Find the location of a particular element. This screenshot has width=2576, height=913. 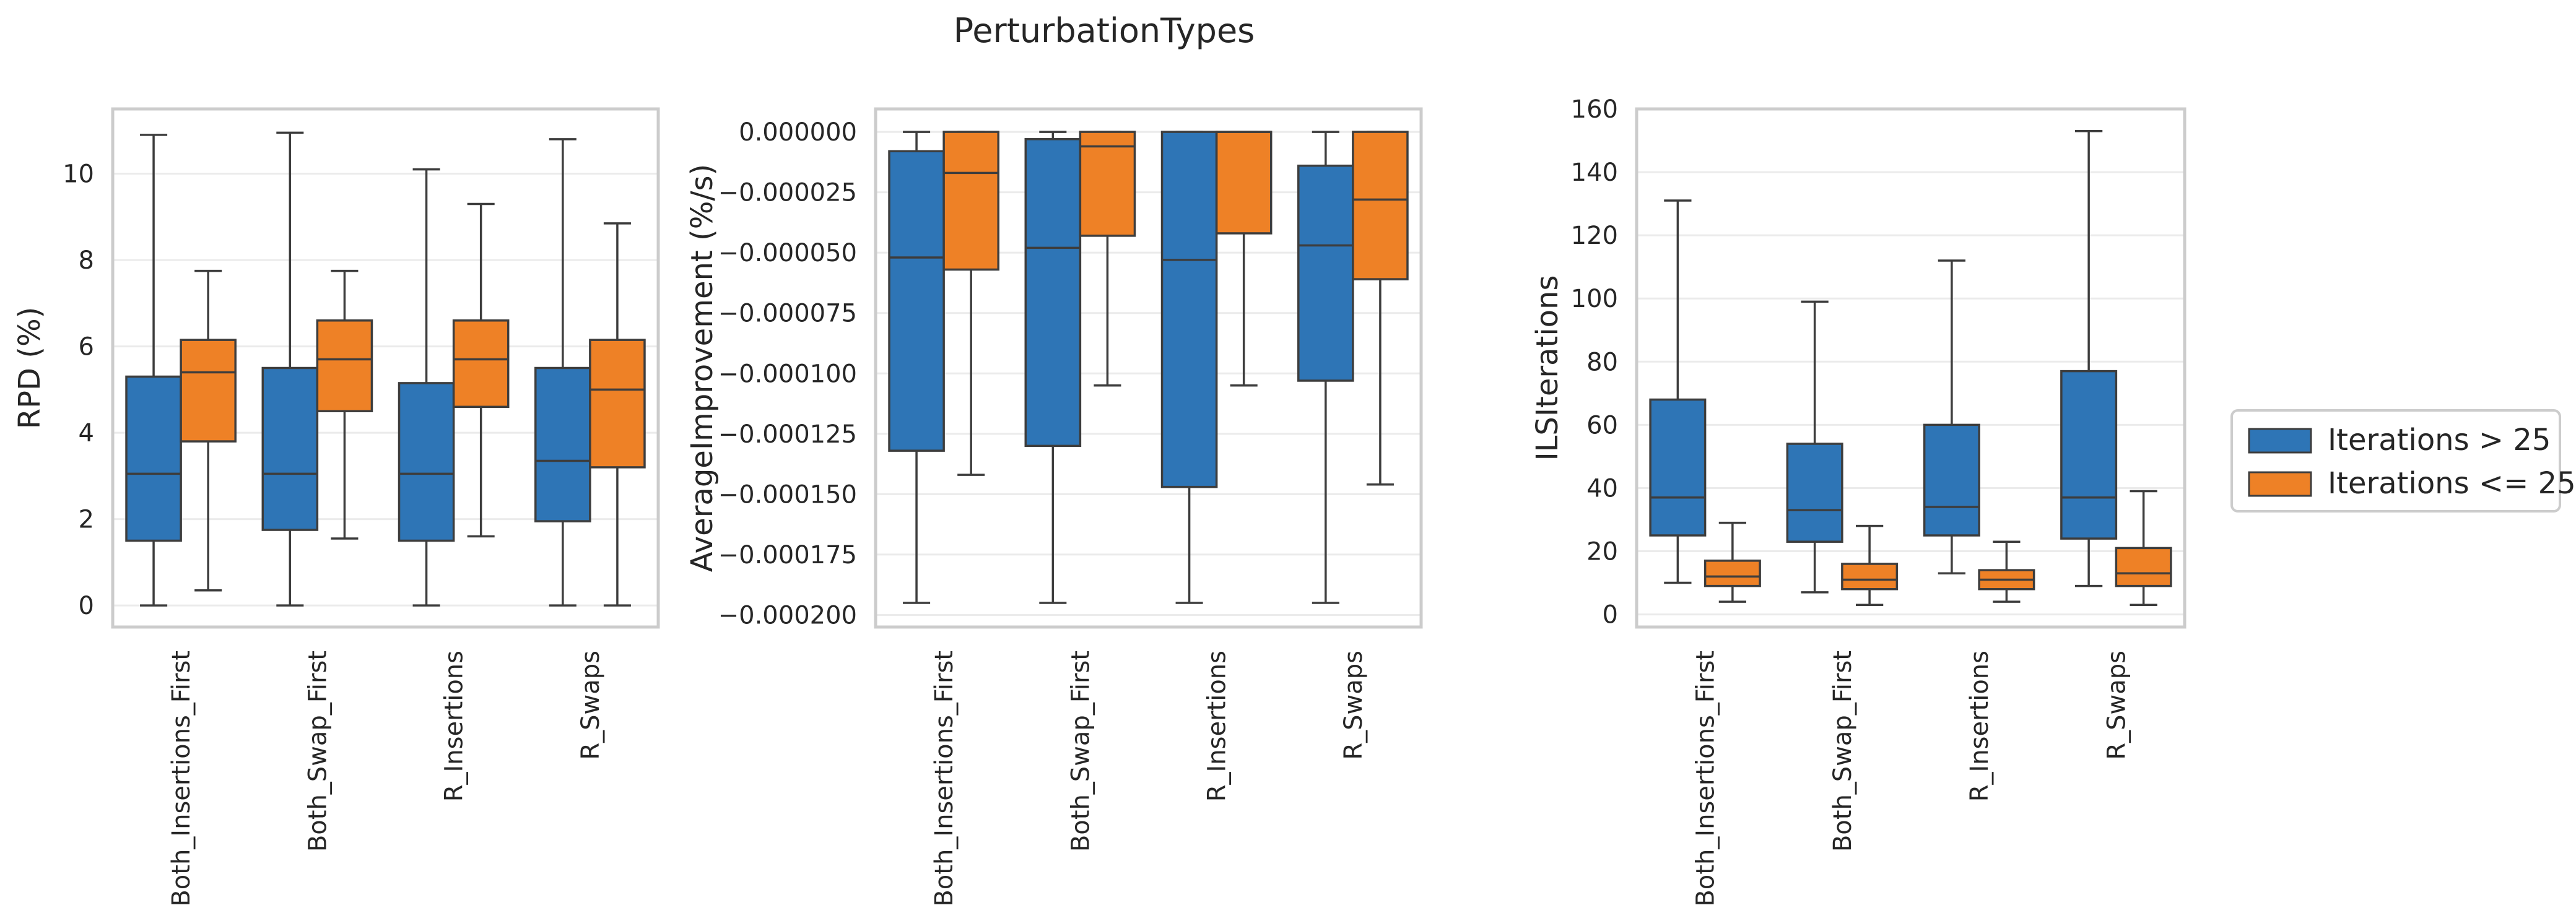

y-tick-label: −0.000025 is located at coordinates (787, 193).